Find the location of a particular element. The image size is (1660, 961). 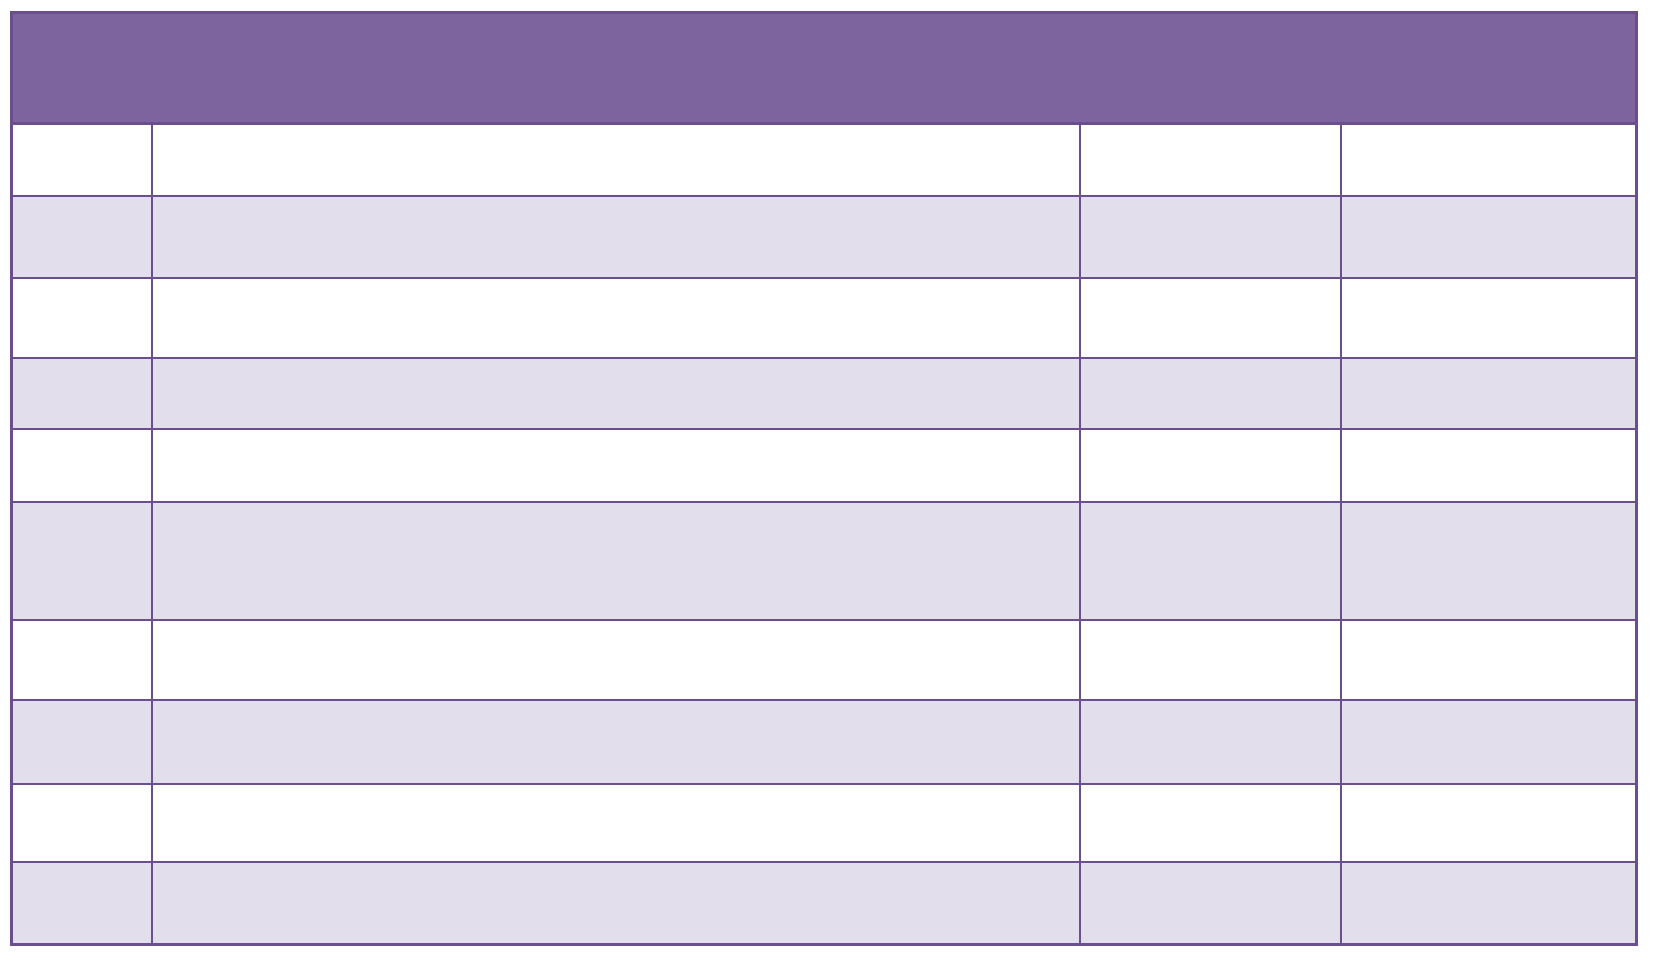

table-header-row is located at coordinates (824, 68).